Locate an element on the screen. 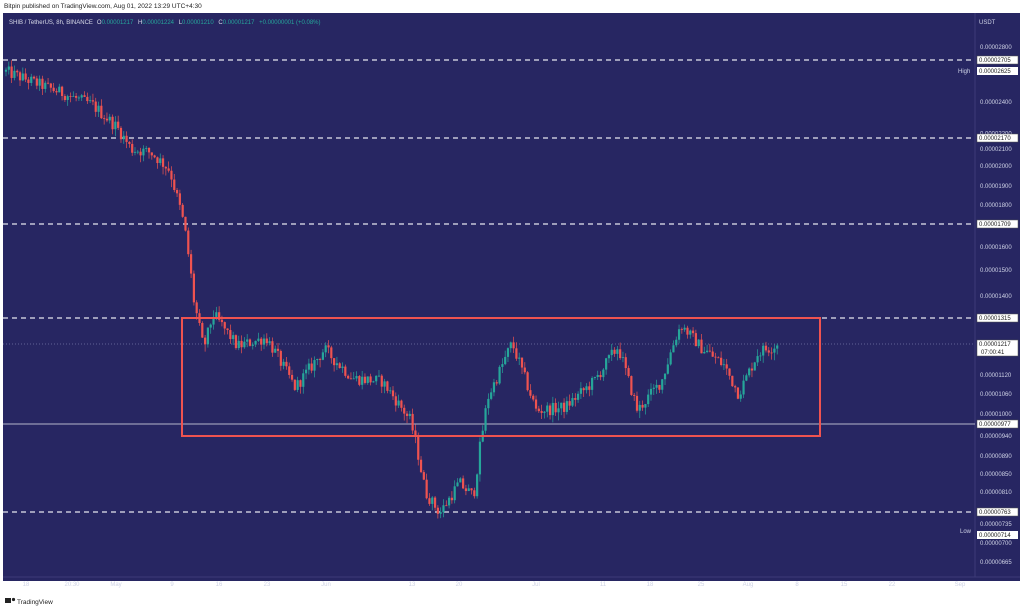 This screenshot has width=1024, height=610. x-tick-label: 25 is located at coordinates (701, 585).